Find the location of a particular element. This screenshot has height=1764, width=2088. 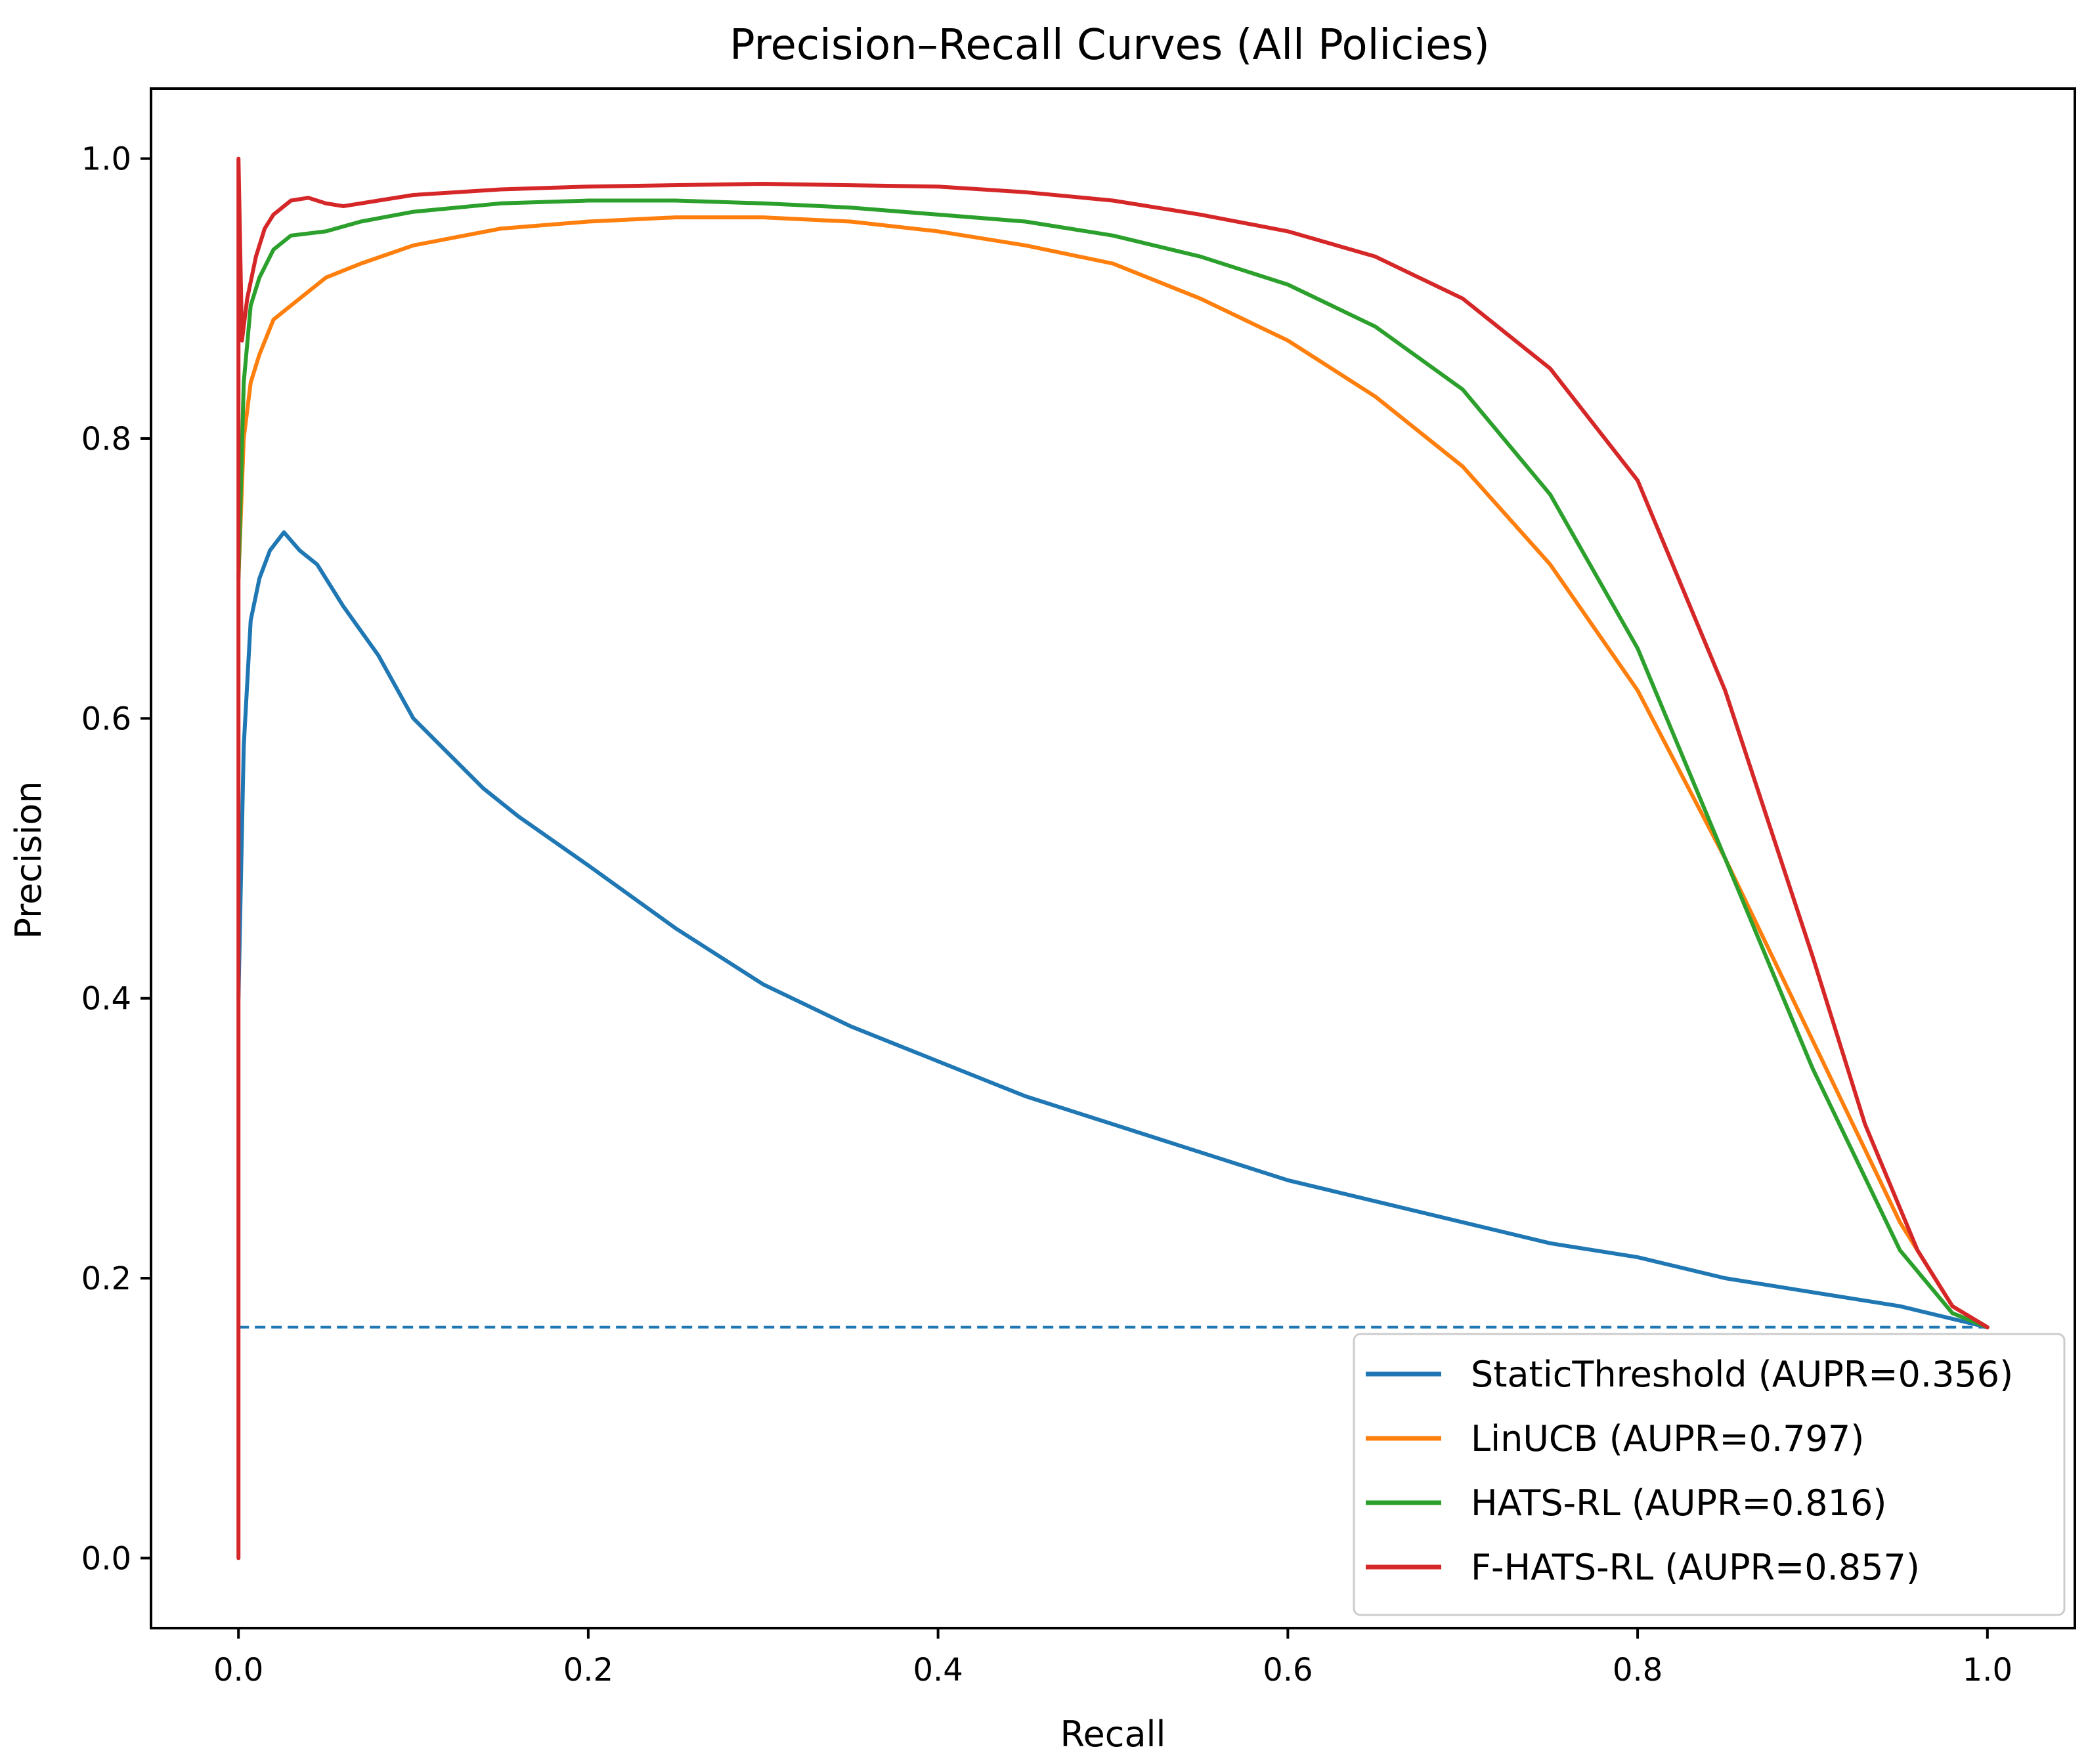

y-tick-label: 0.4 is located at coordinates (106, 1000).